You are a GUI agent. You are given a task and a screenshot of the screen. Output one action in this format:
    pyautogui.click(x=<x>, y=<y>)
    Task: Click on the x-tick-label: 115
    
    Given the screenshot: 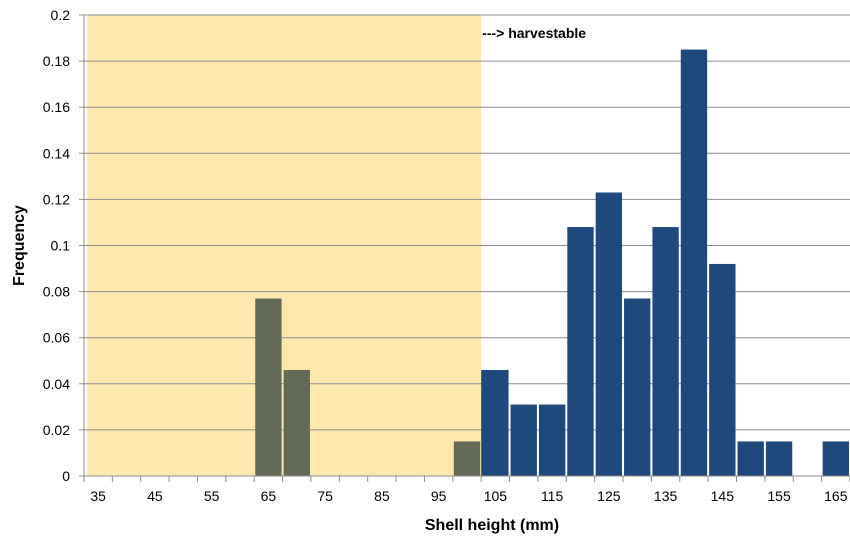 What is the action you would take?
    pyautogui.click(x=552, y=496)
    